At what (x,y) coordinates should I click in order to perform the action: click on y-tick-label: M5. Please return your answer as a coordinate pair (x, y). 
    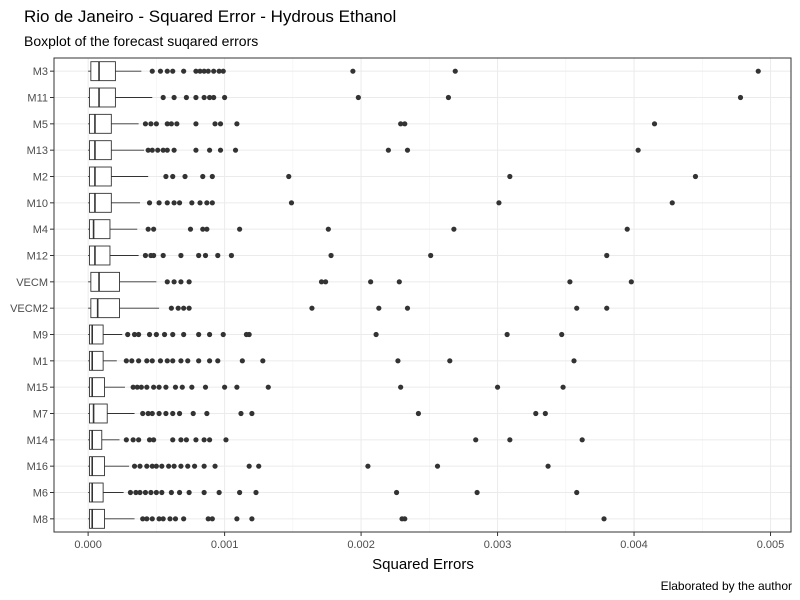
    Looking at the image, I should click on (40, 125).